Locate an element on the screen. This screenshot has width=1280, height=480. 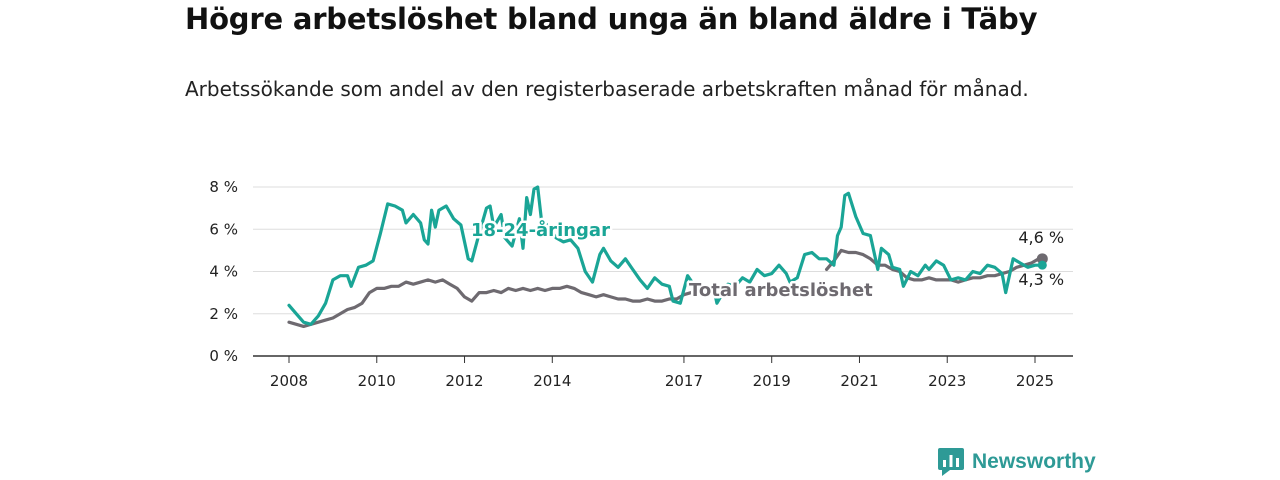
series-label-total: Total arbetslöshet is located at coordinates (781, 290).